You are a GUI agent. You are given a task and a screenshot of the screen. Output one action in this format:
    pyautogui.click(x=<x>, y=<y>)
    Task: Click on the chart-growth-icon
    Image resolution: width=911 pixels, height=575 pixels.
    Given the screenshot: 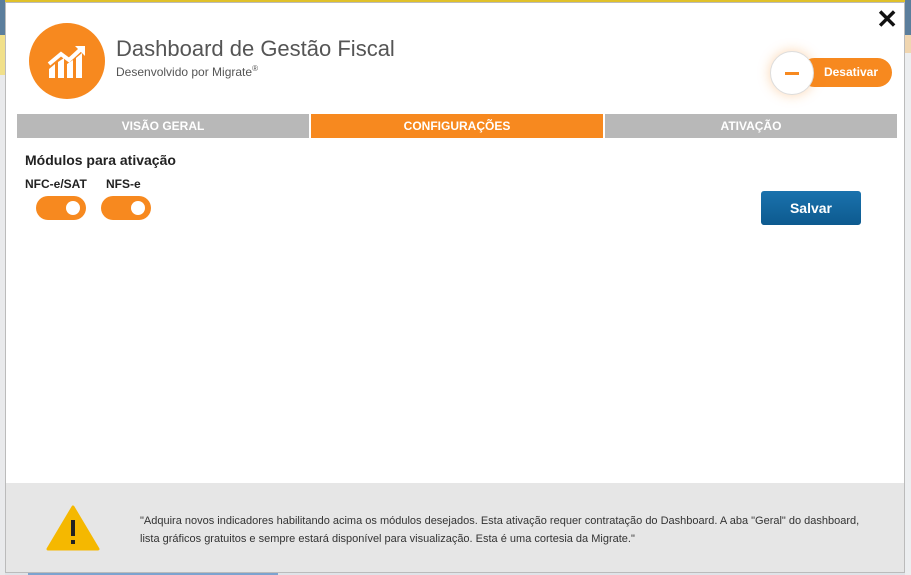 What is the action you would take?
    pyautogui.click(x=67, y=61)
    